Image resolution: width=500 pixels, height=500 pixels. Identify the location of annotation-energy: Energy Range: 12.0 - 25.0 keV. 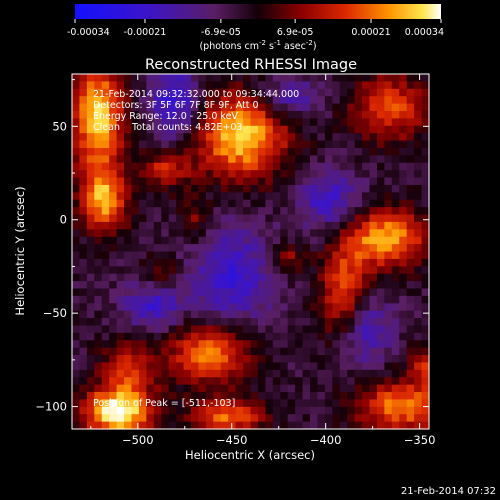
(165, 116).